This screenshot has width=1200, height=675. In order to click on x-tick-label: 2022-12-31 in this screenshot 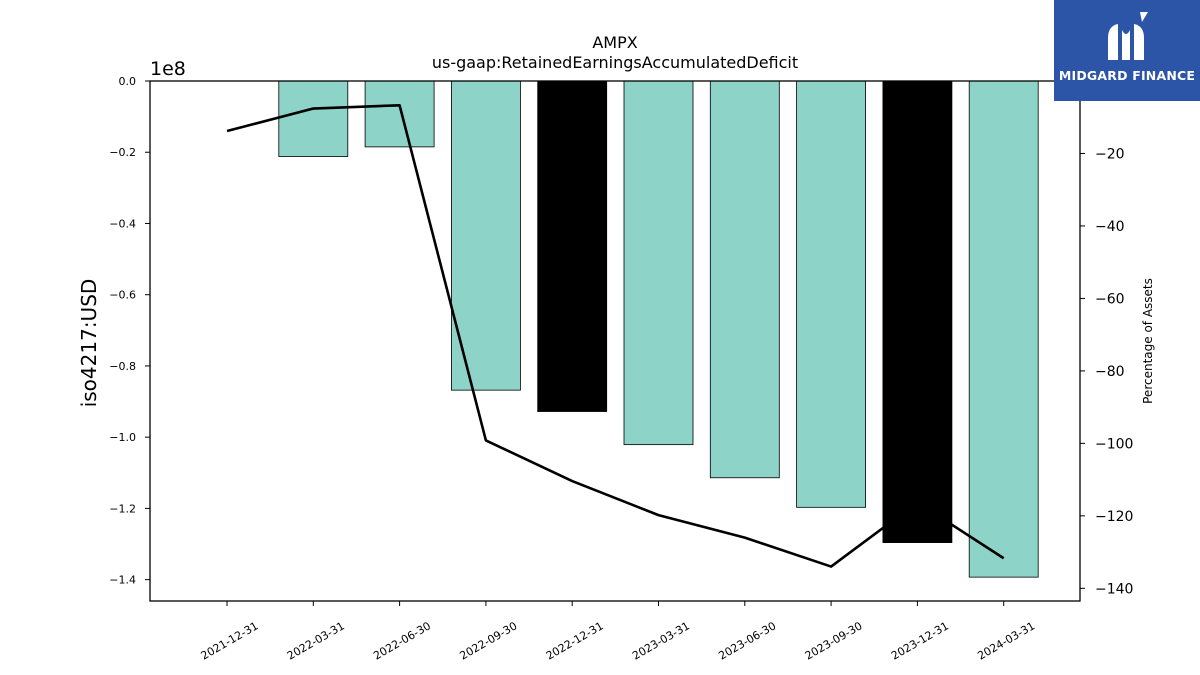, I will do `click(575, 640)`.